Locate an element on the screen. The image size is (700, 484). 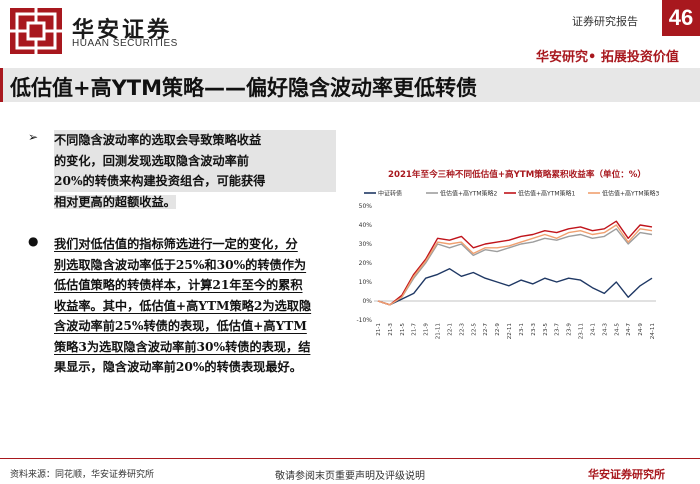
title-accent is located at coordinates (1, 85).